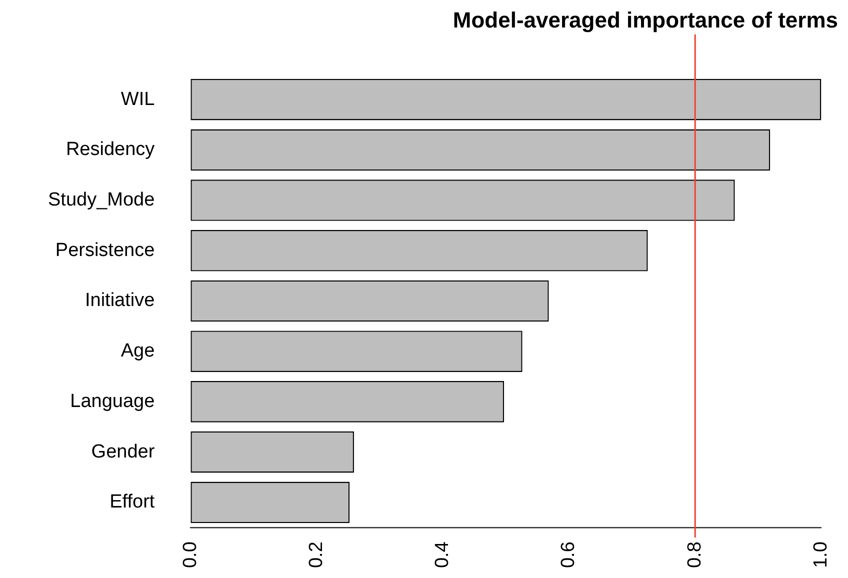 The height and width of the screenshot is (578, 848). Describe the element at coordinates (443, 554) in the screenshot. I see `x-tick-label: 0.4` at that location.